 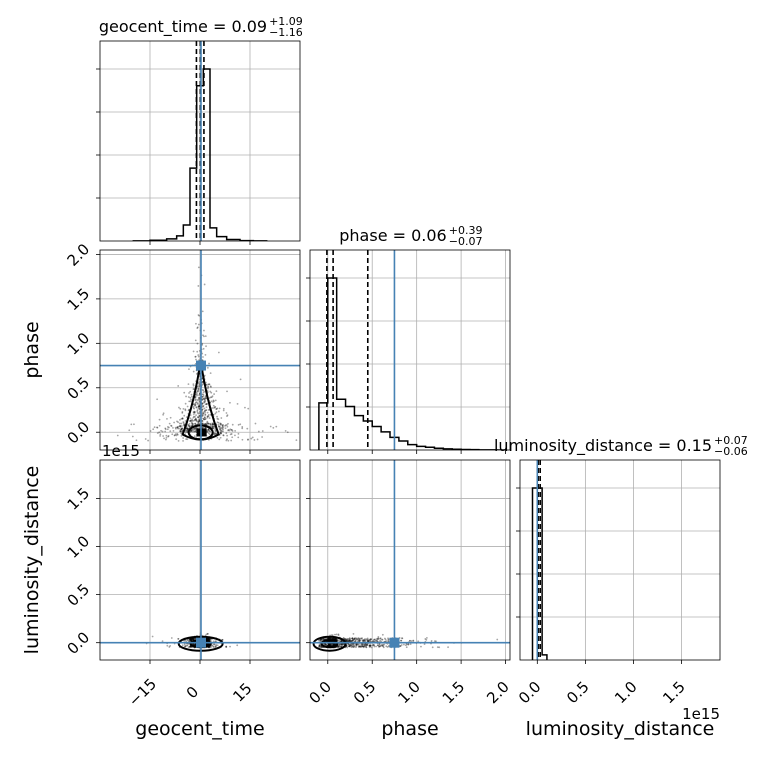 What do you see at coordinates (142, 692) in the screenshot?
I see `x-tick-label: −15` at bounding box center [142, 692].